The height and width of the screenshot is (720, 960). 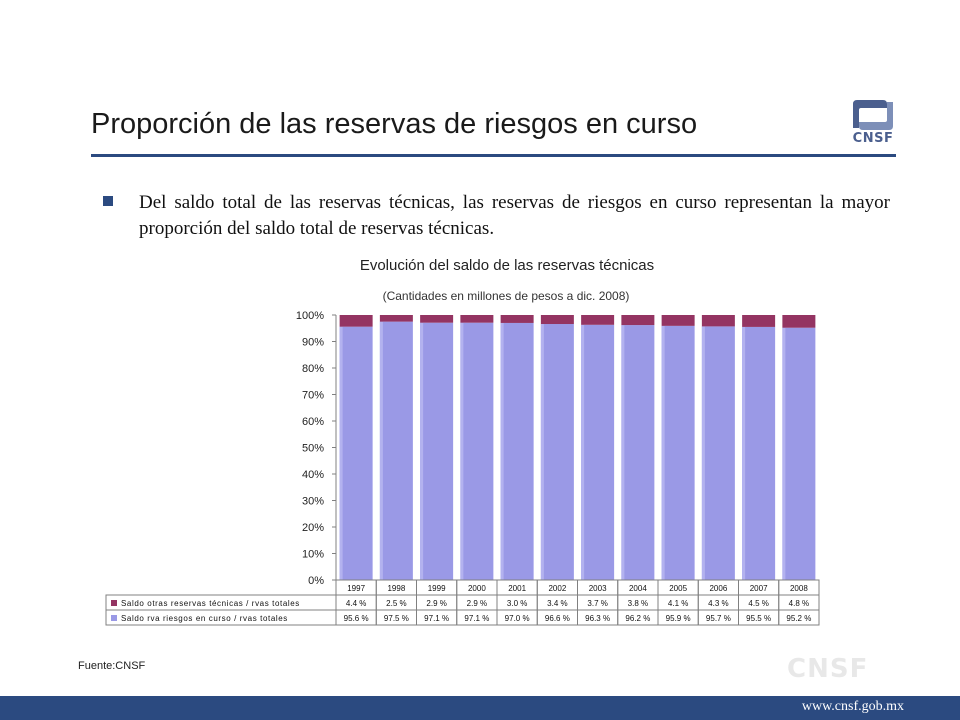 I want to click on bar-riesgos-1997, so click(x=356, y=453).